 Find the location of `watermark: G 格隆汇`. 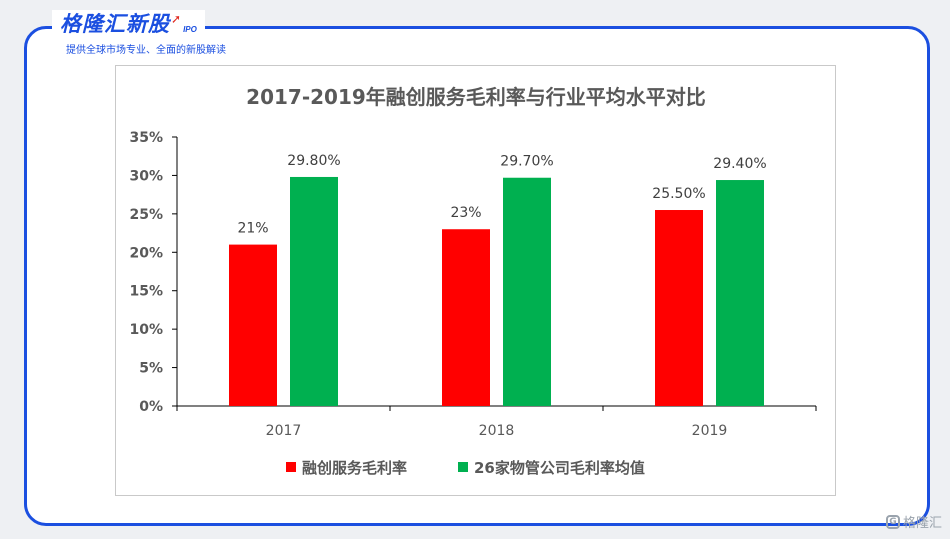

watermark: G 格隆汇 is located at coordinates (913, 521).